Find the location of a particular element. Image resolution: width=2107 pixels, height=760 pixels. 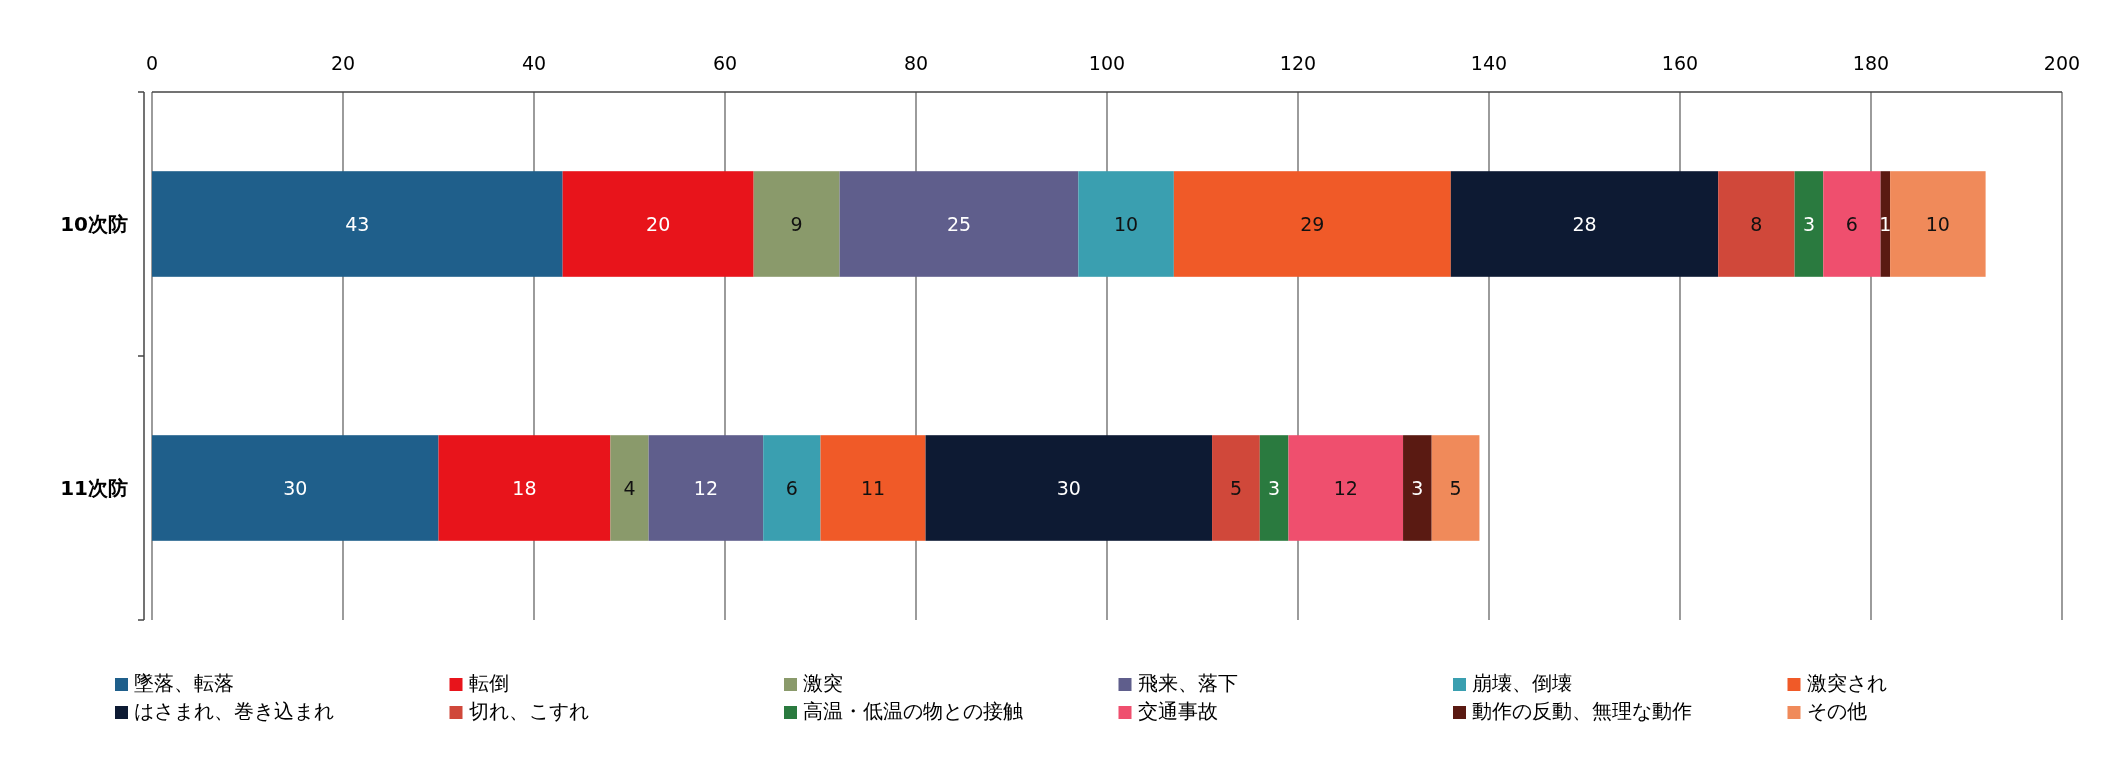

x-tick-label: 20 is located at coordinates (343, 63).